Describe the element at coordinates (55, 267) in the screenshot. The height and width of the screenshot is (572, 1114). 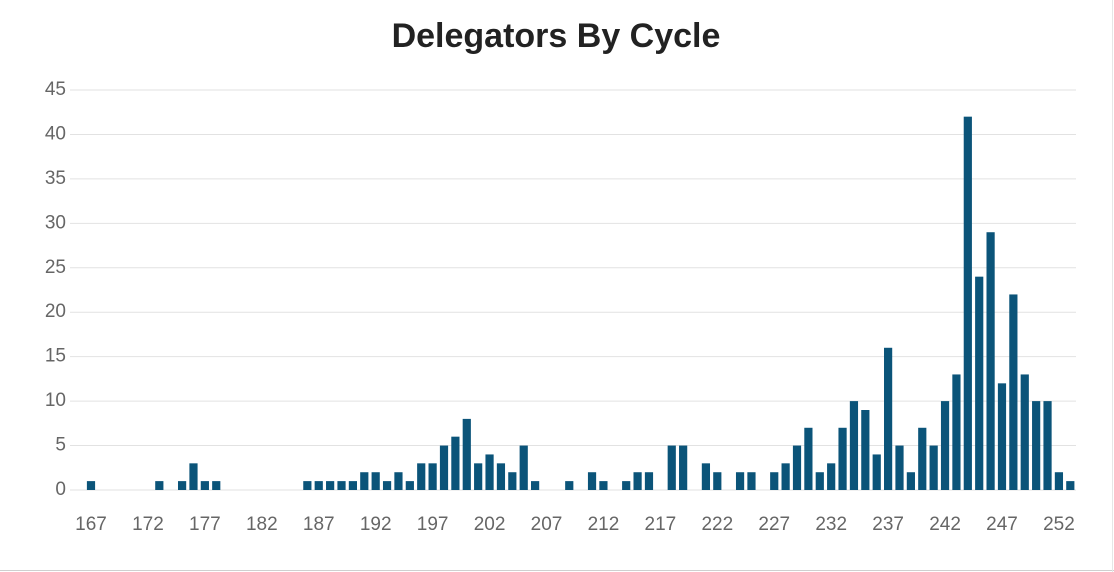
I see `y-tick-label: 25` at that location.